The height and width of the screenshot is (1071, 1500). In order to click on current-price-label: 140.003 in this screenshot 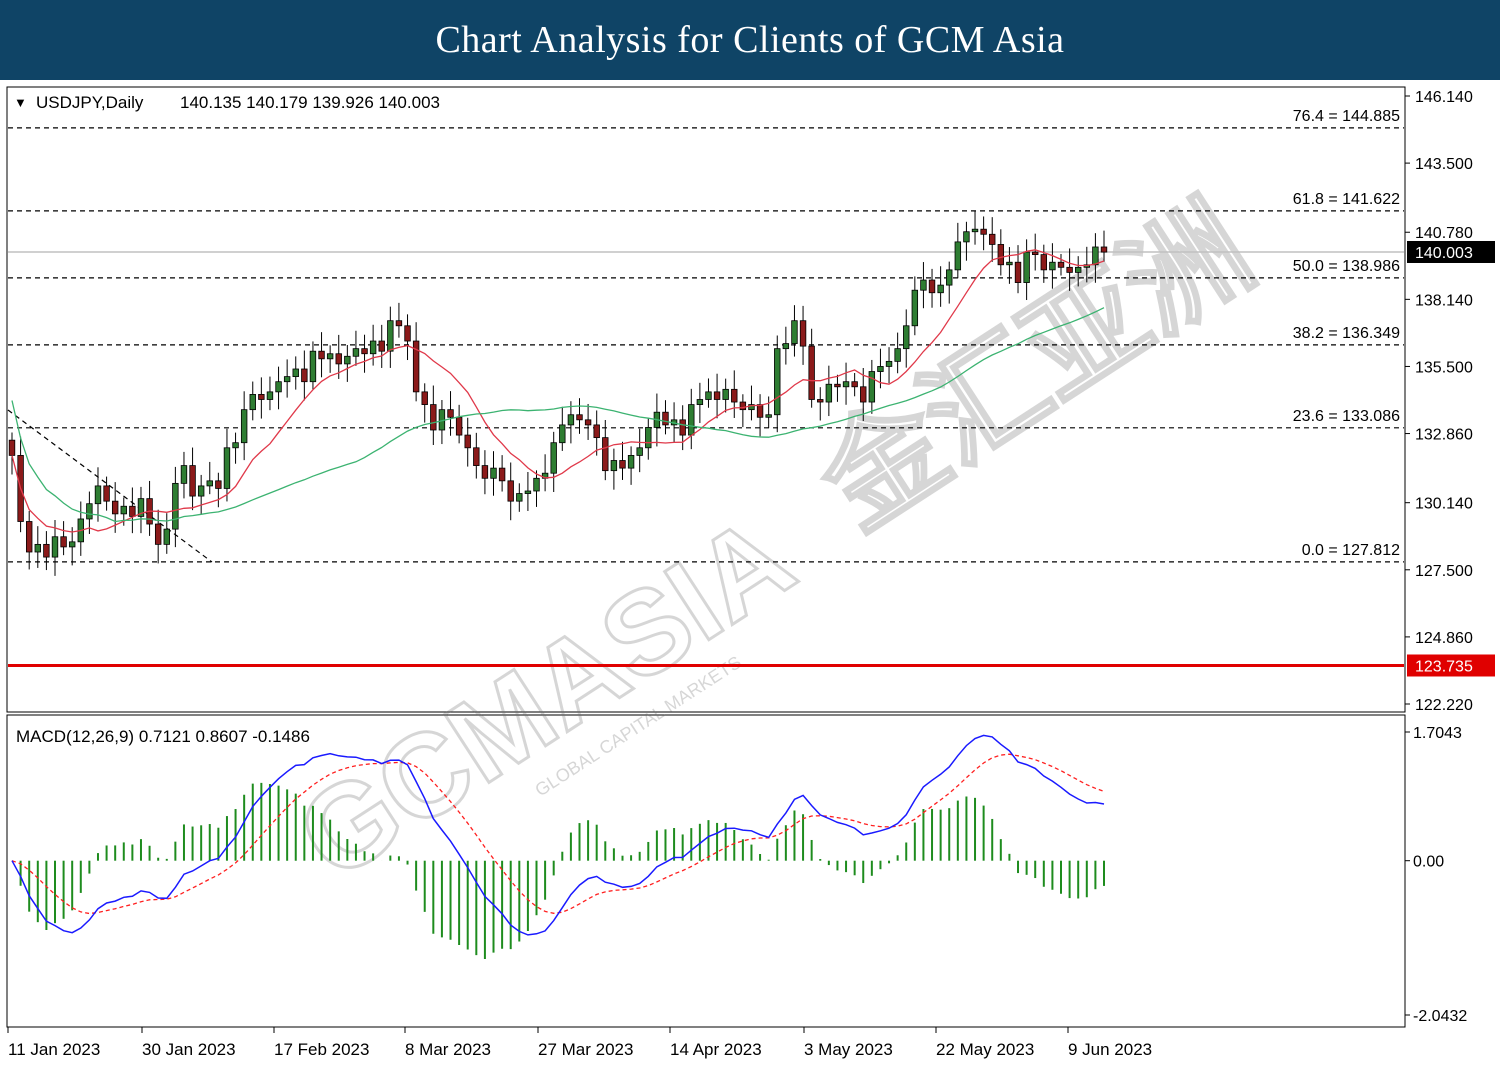, I will do `click(1444, 253)`.